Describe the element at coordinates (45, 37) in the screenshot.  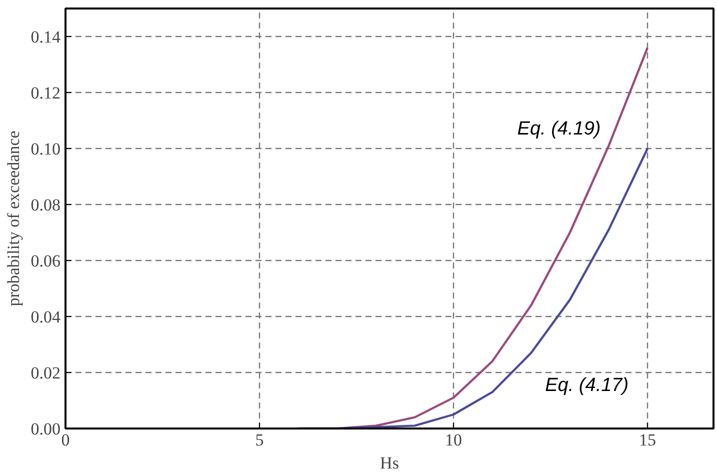
I see `y-tick-label: 0.14` at that location.